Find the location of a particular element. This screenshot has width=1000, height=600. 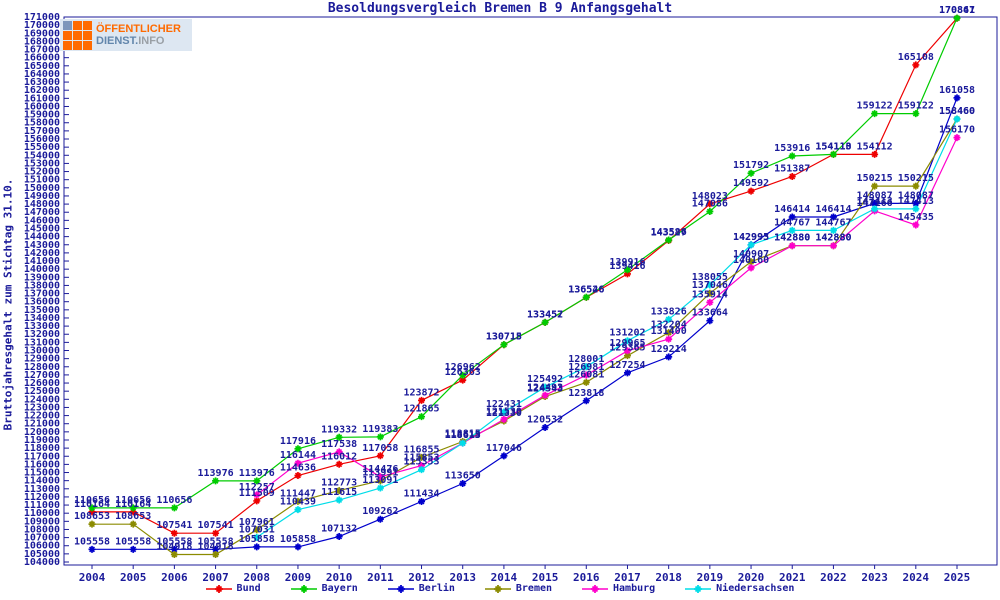

legend-item-hamburg: Hamburg is located at coordinates (618, 588).